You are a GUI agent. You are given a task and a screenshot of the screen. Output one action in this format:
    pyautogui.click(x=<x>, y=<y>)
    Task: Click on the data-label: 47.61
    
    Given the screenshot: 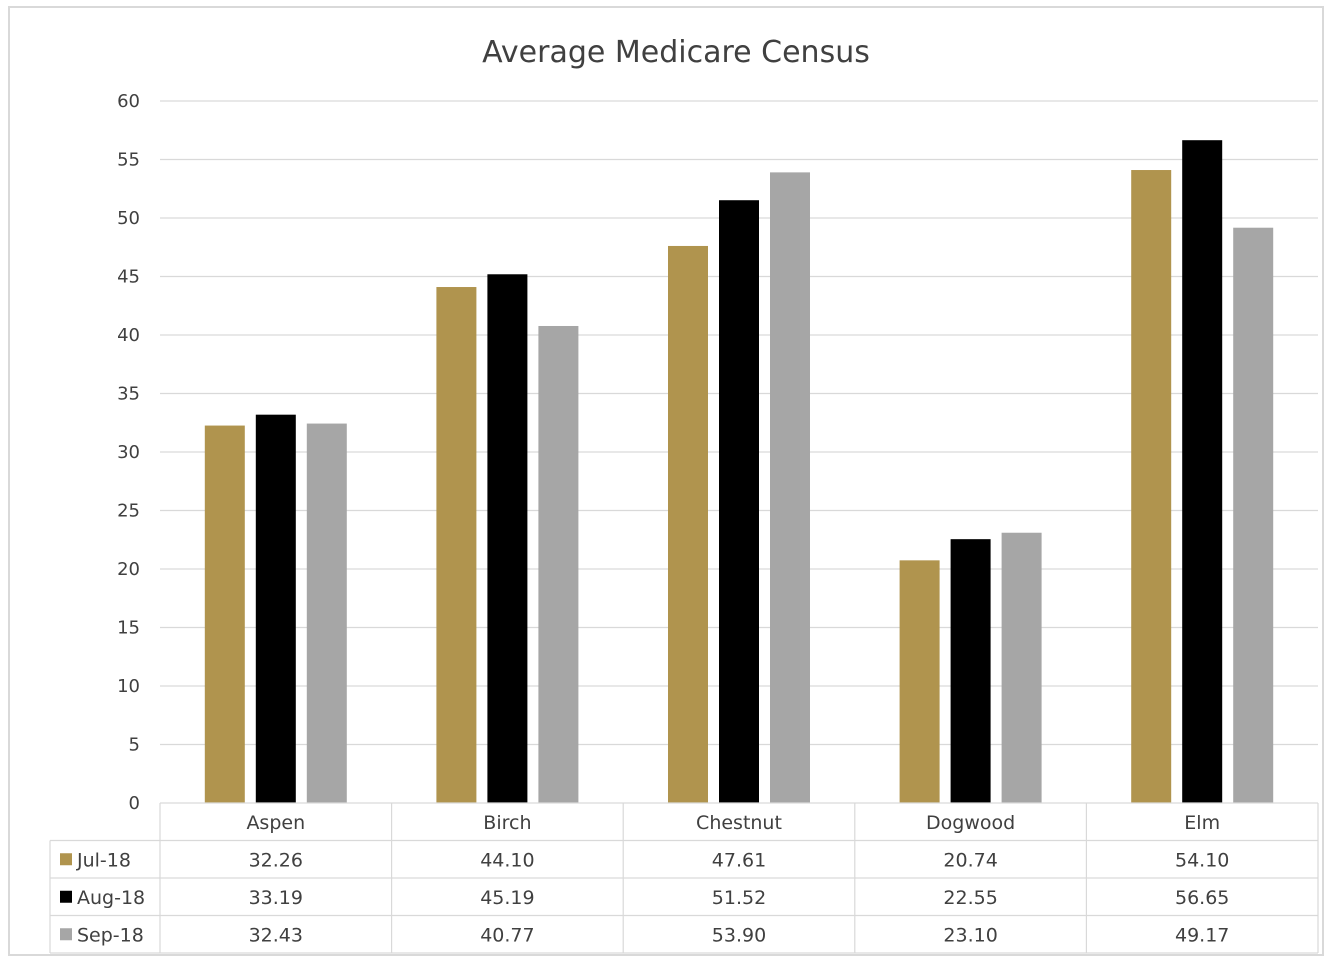 What is the action you would take?
    pyautogui.click(x=739, y=860)
    